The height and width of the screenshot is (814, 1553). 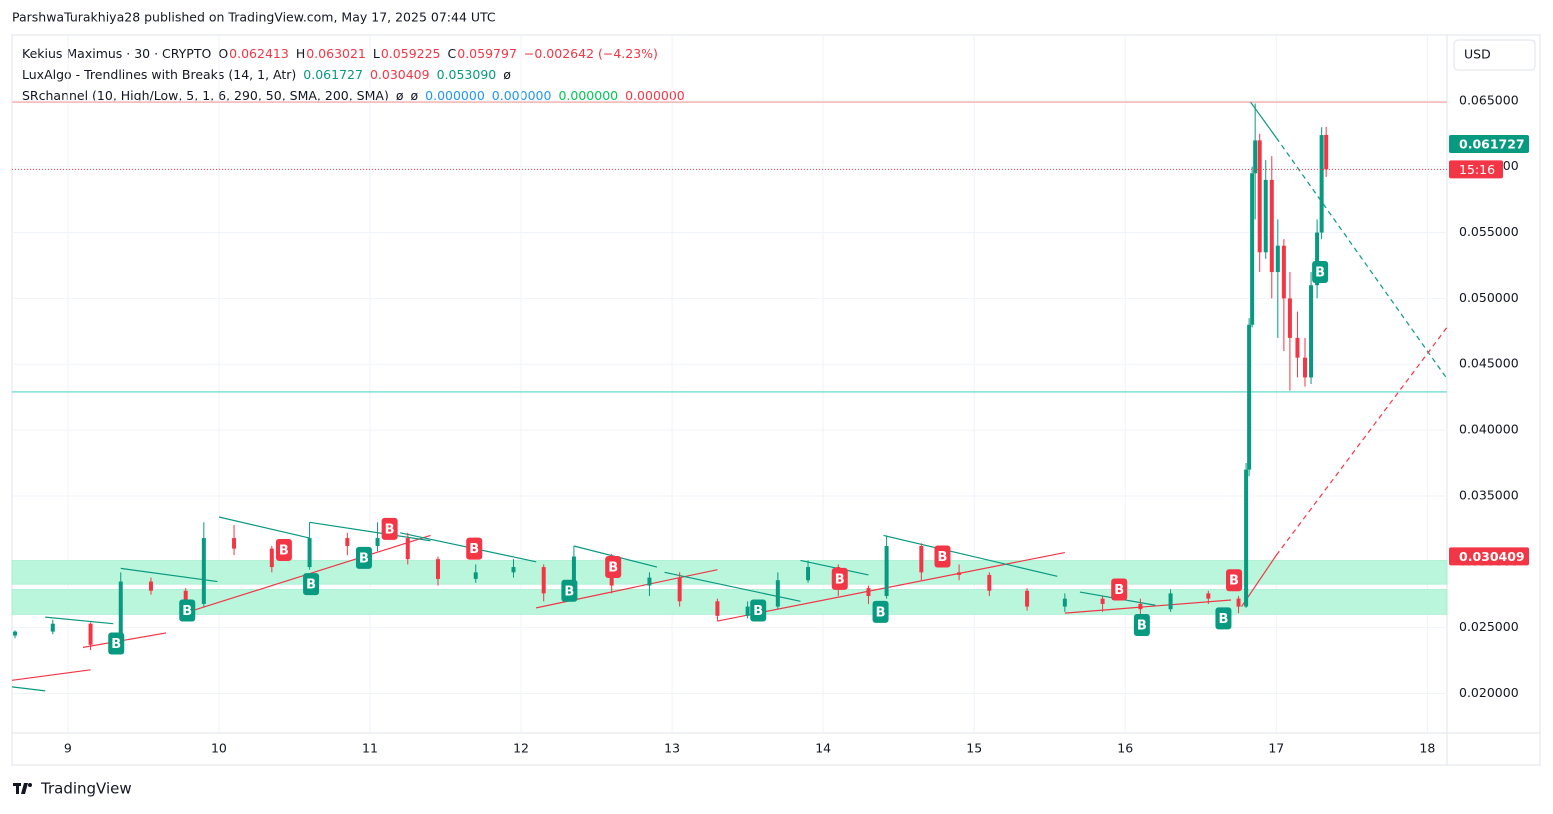 What do you see at coordinates (729, 602) in the screenshot?
I see `sr-zone` at bounding box center [729, 602].